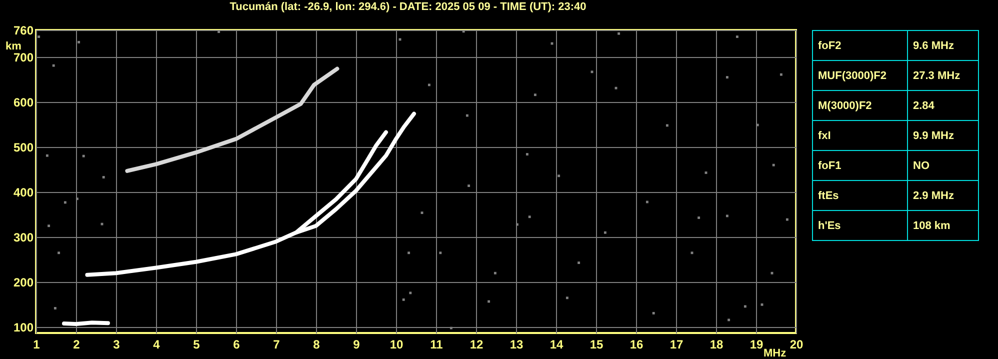 The image size is (998, 359). Describe the element at coordinates (860, 195) in the screenshot. I see `text: ftEs` at that location.